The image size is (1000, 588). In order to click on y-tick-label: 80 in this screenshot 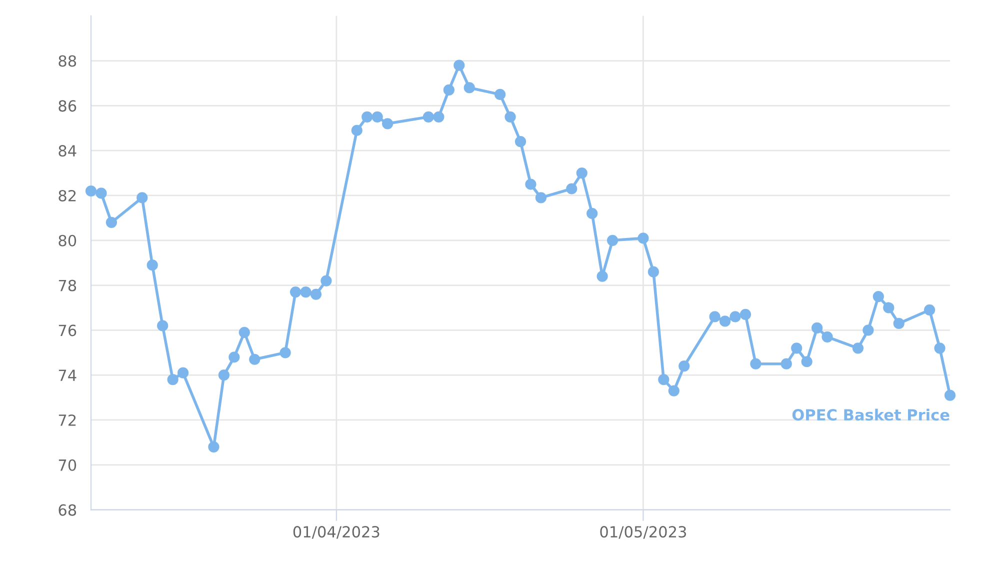, I will do `click(67, 240)`.